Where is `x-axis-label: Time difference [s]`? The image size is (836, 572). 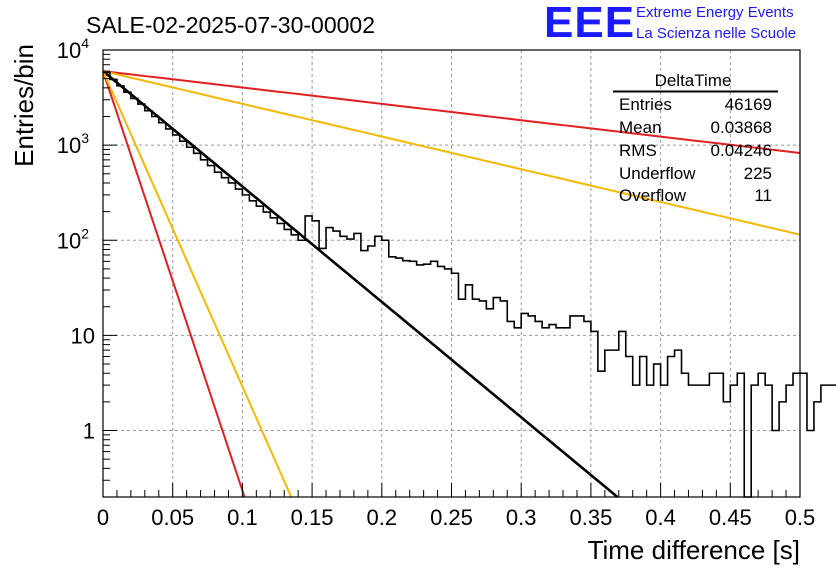
x-axis-label: Time difference [s] is located at coordinates (694, 550).